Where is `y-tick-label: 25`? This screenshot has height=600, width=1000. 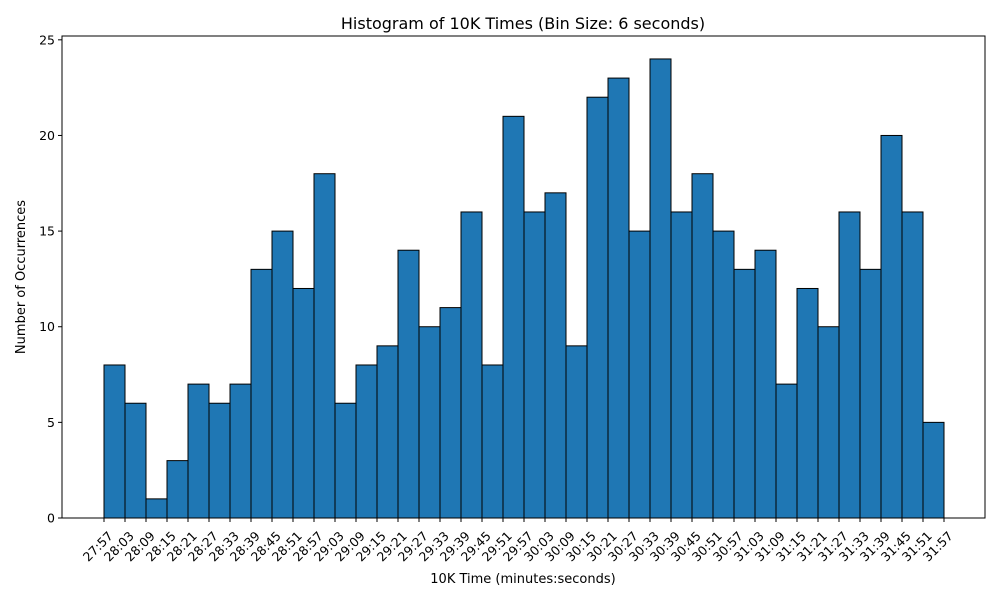 y-tick-label: 25 is located at coordinates (47, 39).